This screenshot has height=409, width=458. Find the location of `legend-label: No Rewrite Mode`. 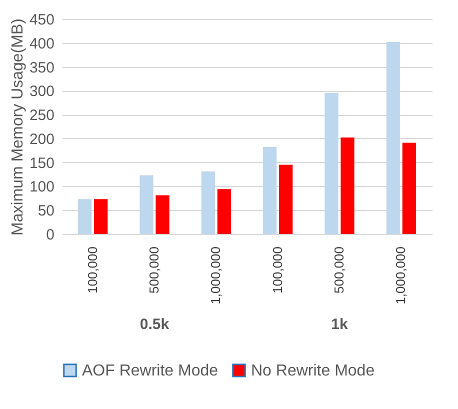

legend-label: No Rewrite Mode is located at coordinates (313, 371).